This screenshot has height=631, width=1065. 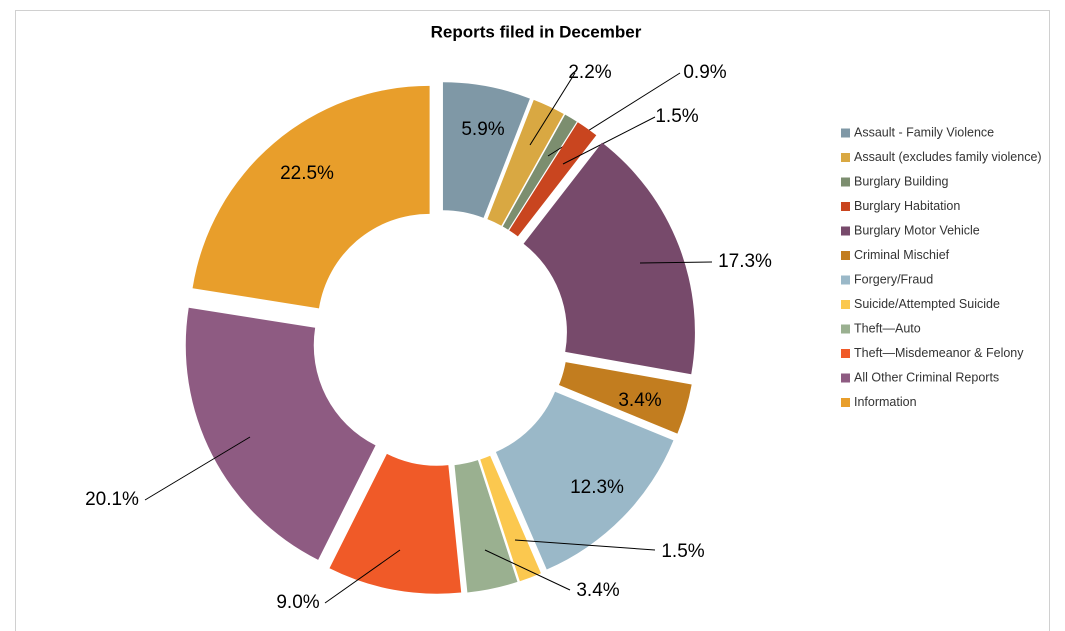 What do you see at coordinates (112, 499) in the screenshot?
I see `value-label: 20.1%` at bounding box center [112, 499].